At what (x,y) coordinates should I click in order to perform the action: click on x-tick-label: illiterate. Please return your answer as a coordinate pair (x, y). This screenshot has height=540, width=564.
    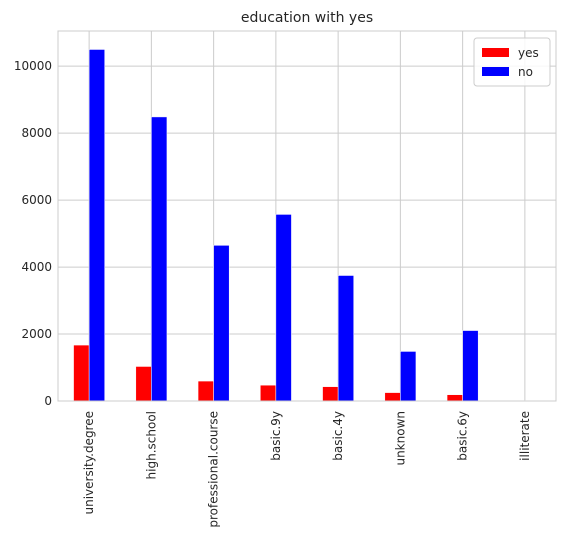
    Looking at the image, I should click on (525, 436).